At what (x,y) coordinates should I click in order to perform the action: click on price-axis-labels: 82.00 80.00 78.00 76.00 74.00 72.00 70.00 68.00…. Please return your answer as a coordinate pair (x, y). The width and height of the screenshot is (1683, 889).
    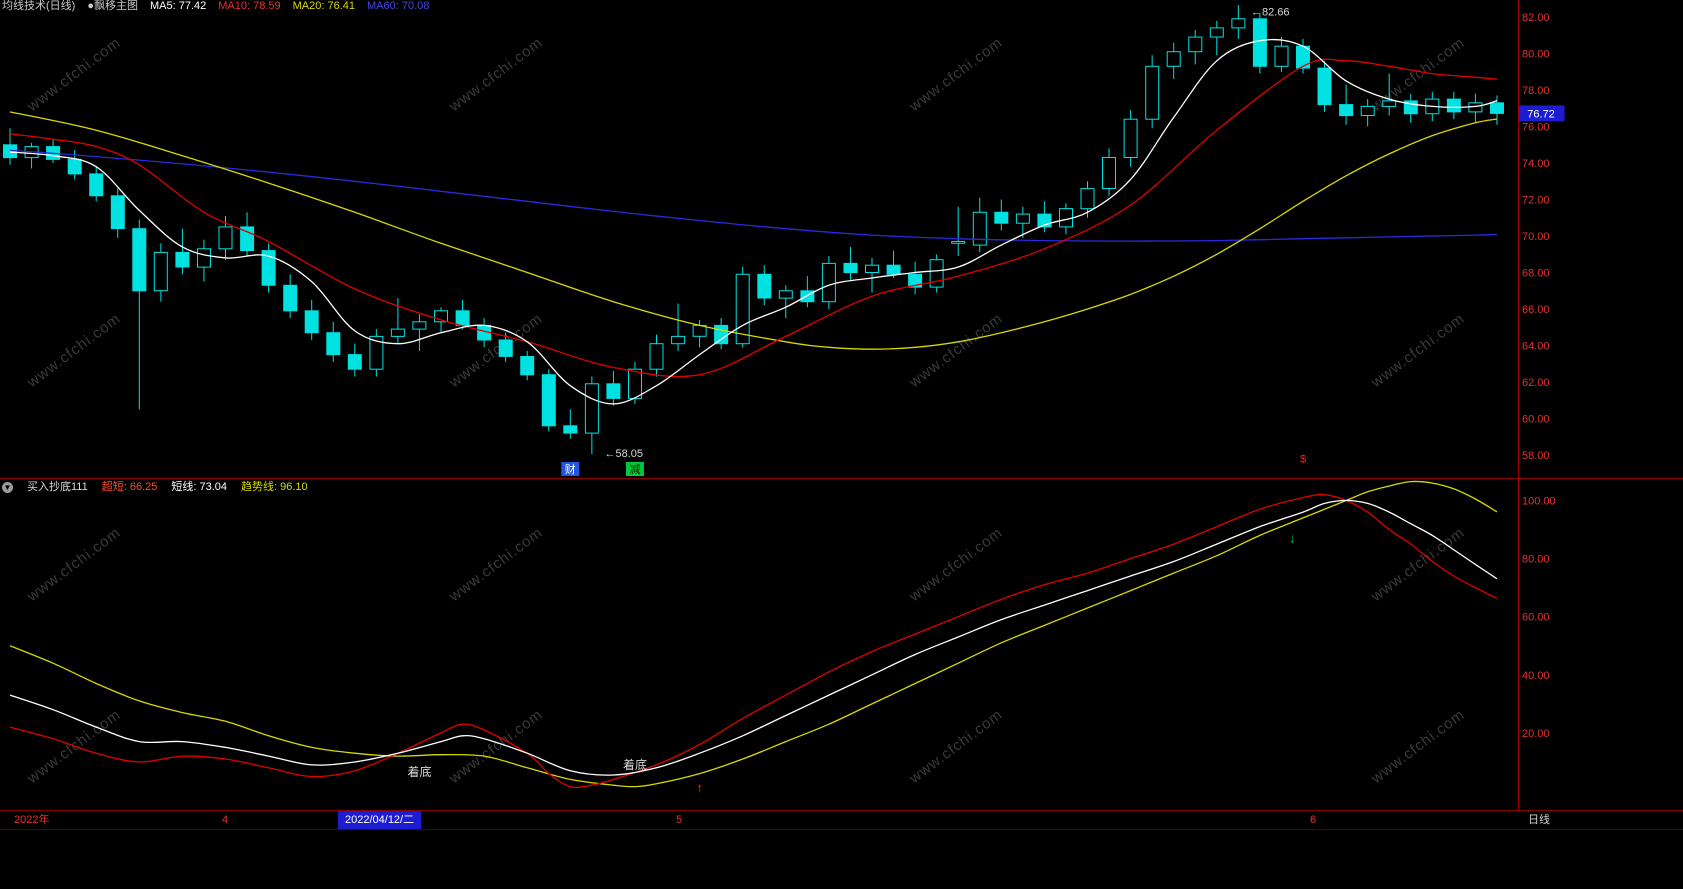
    Looking at the image, I should click on (1536, 237).